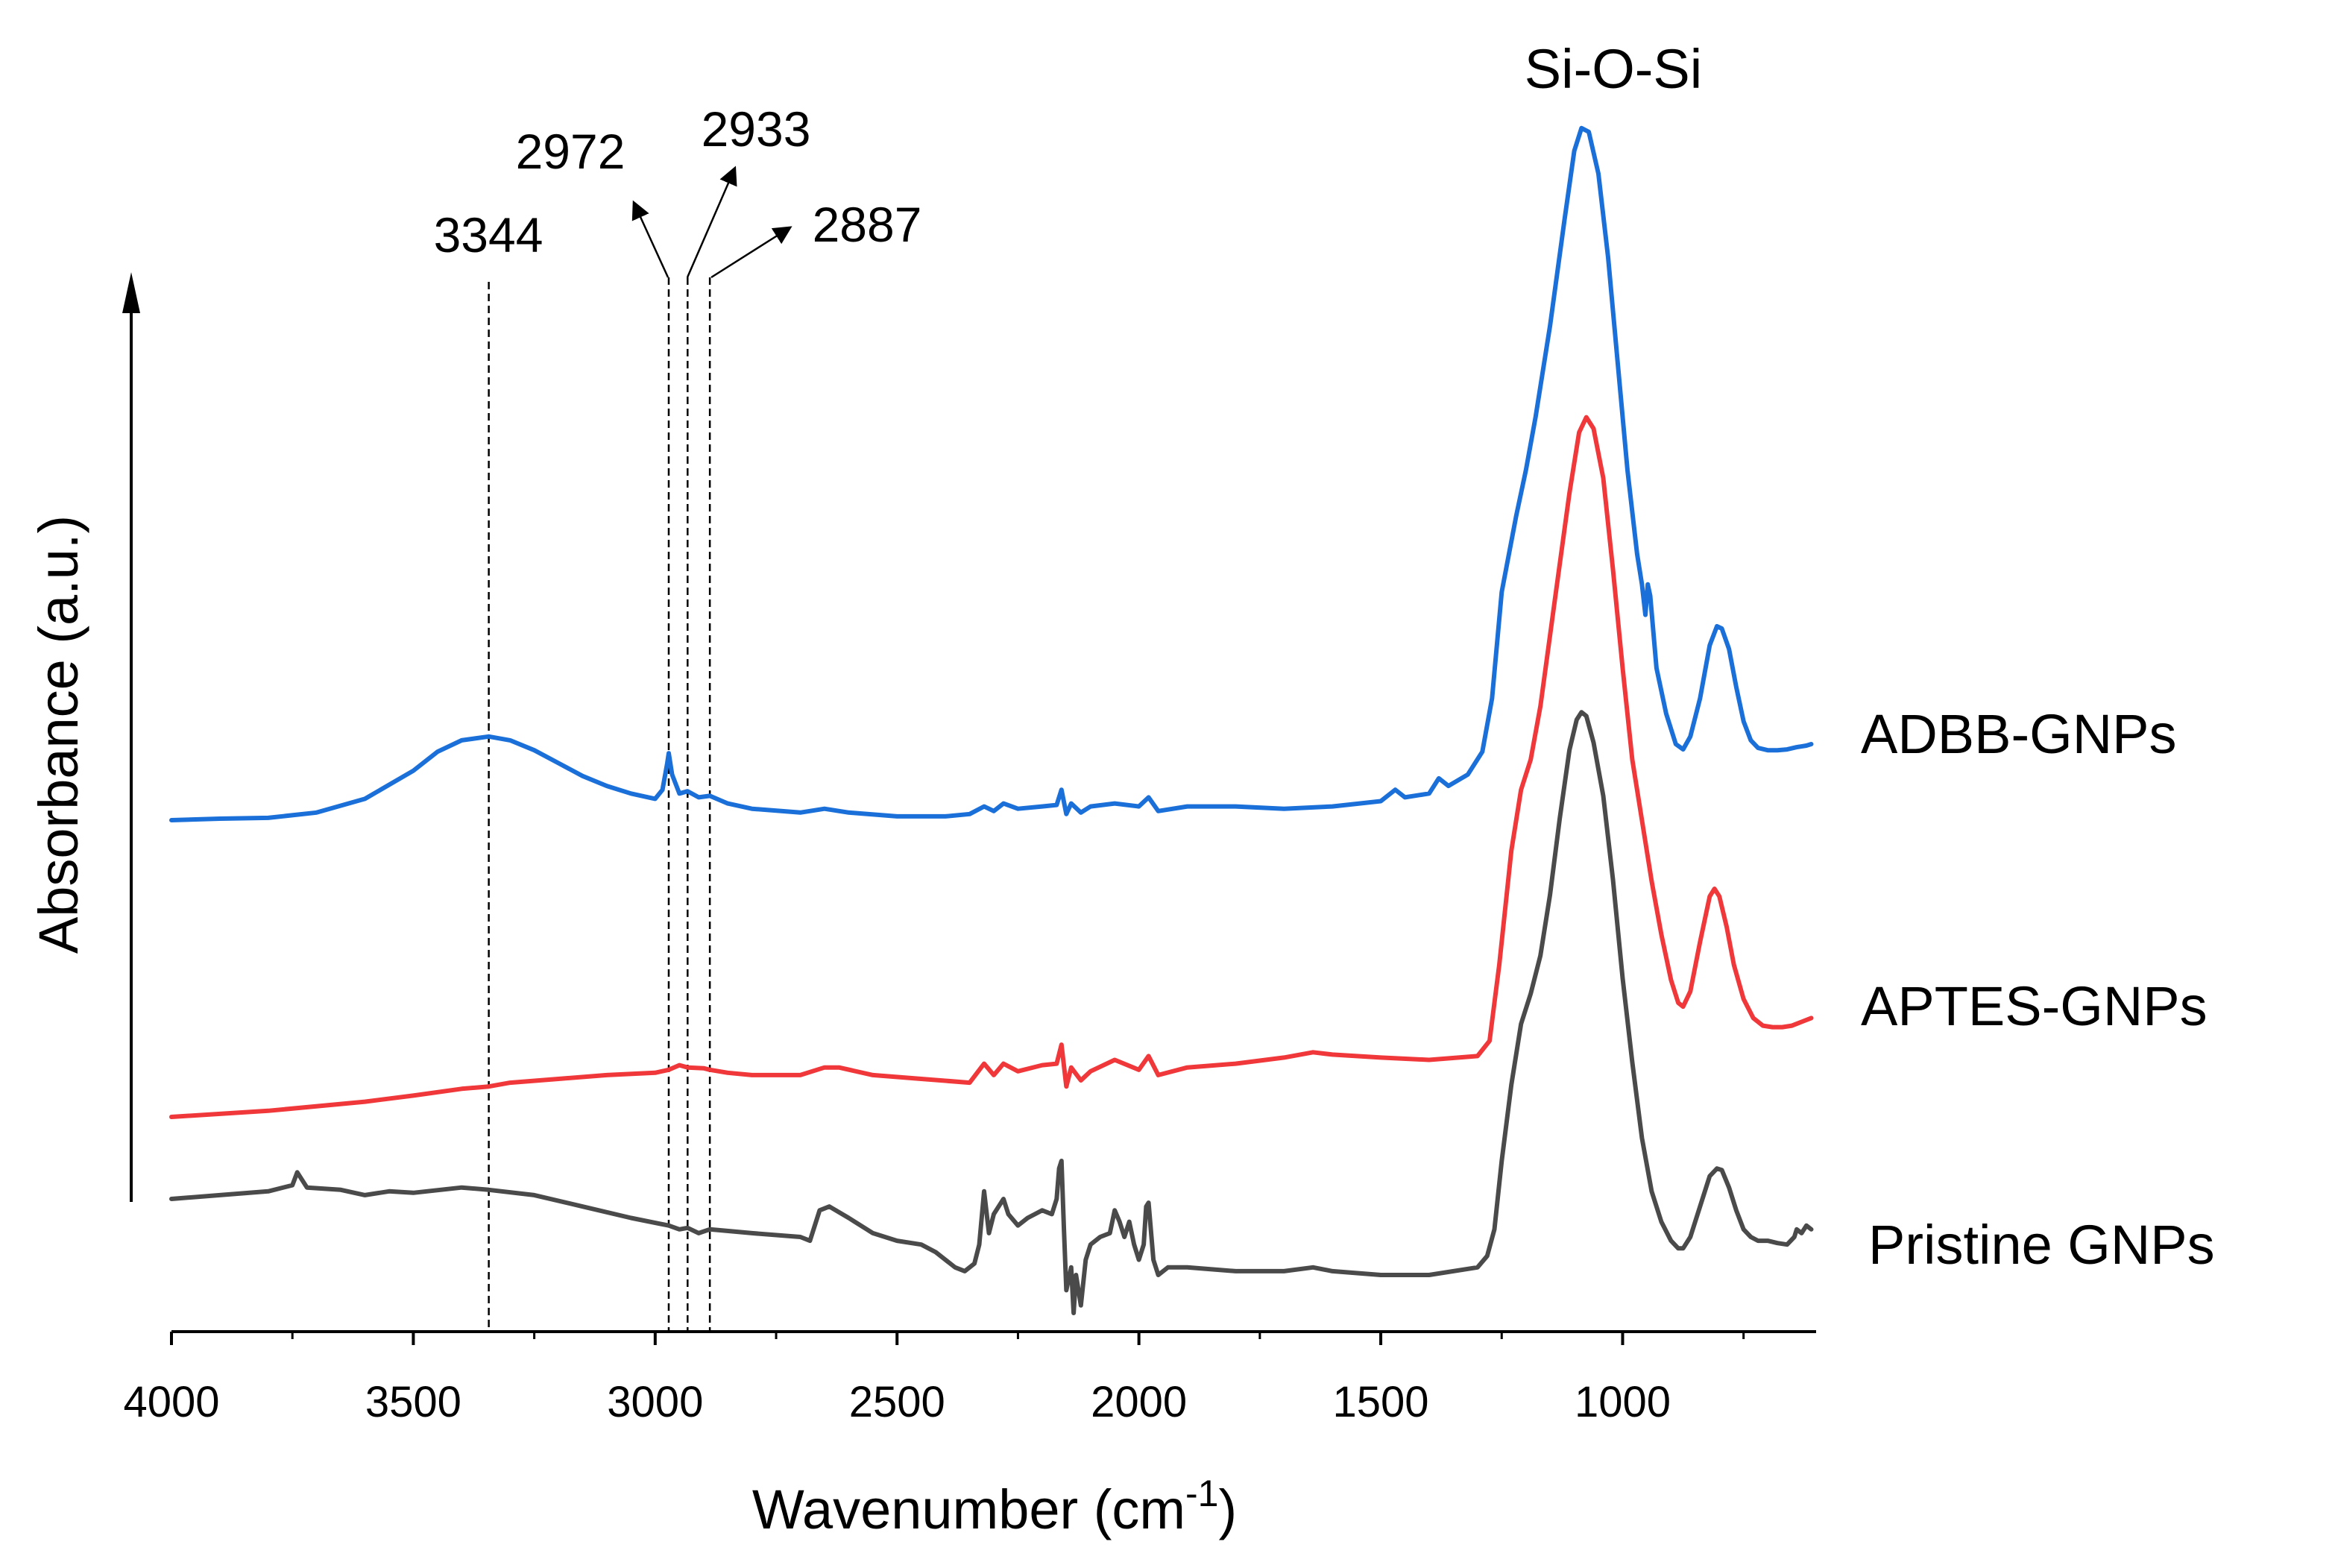  Describe the element at coordinates (488, 234) in the screenshot. I see `marker-label-3344: 3344` at that location.